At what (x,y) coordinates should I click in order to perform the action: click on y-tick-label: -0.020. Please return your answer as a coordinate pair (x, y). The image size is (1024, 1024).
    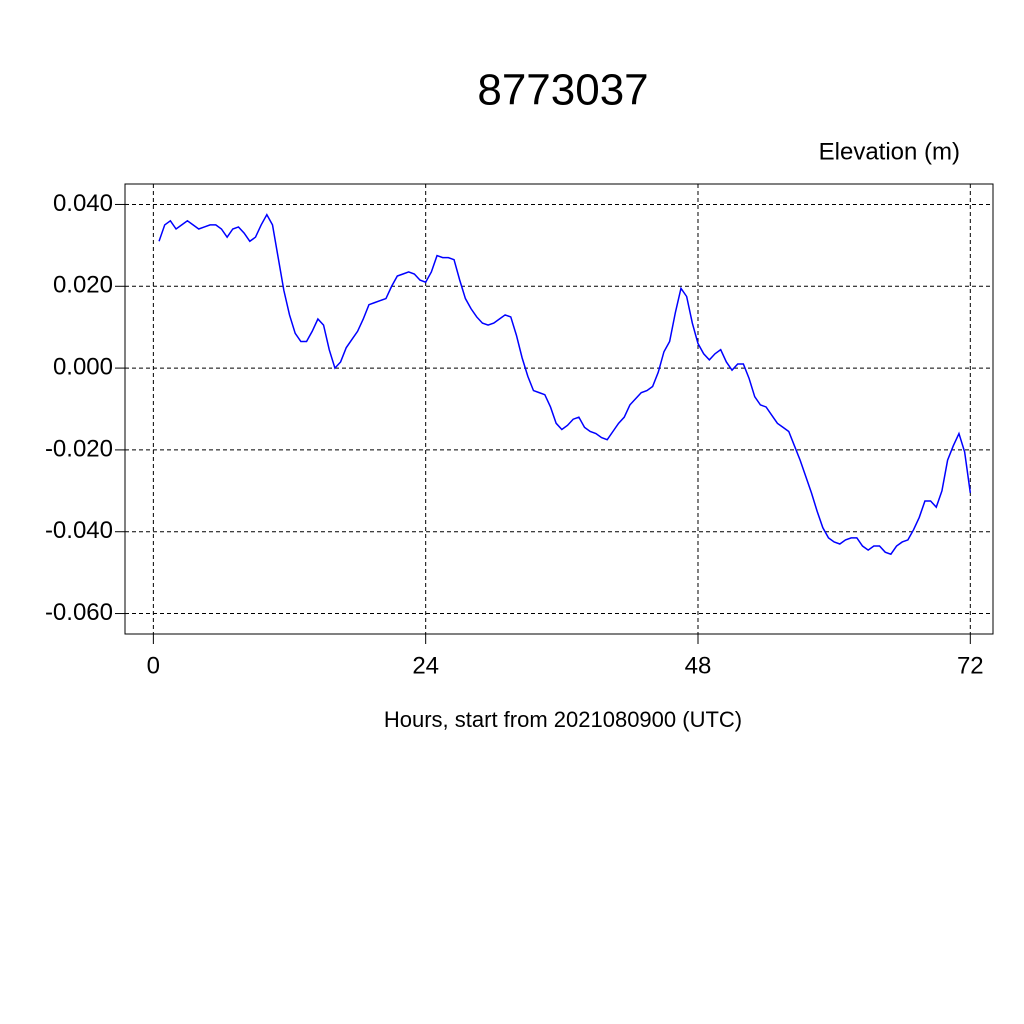
    Looking at the image, I should click on (79, 448).